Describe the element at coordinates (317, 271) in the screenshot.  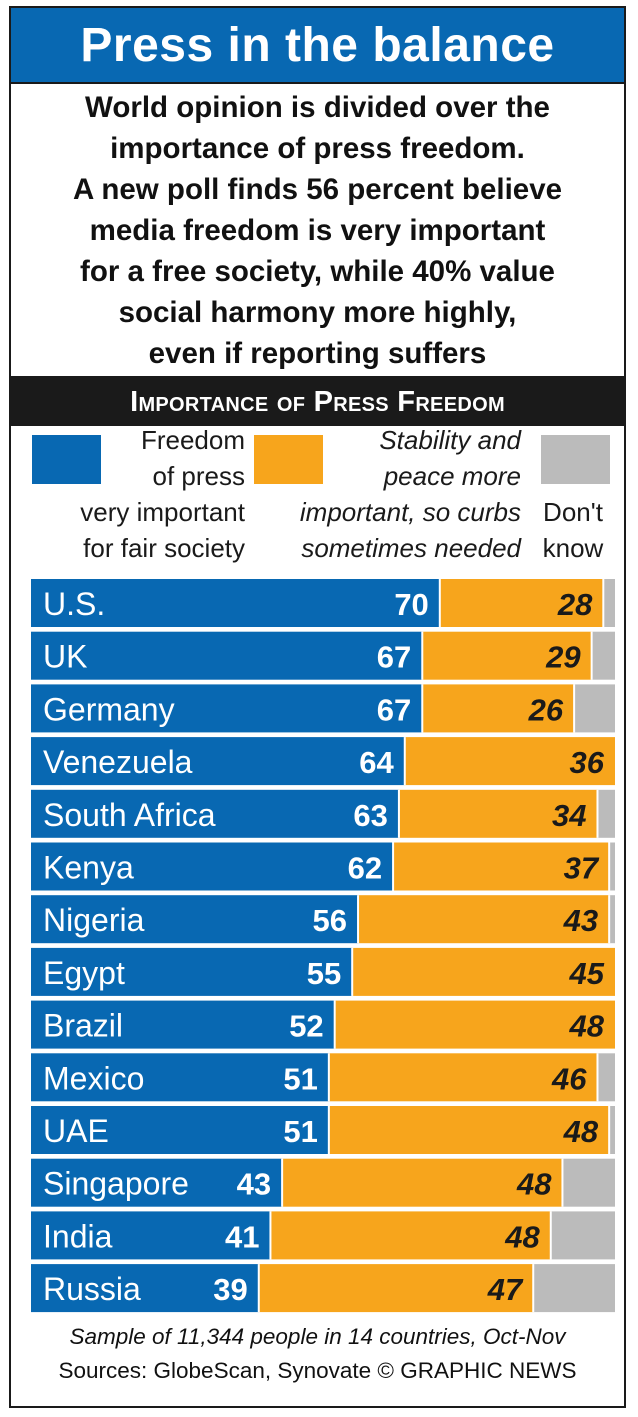
I see `intro-line: for a free society, while 40% value` at that location.